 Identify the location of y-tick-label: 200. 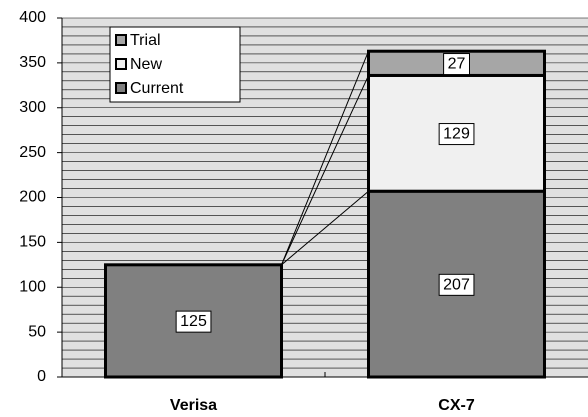
(32, 197).